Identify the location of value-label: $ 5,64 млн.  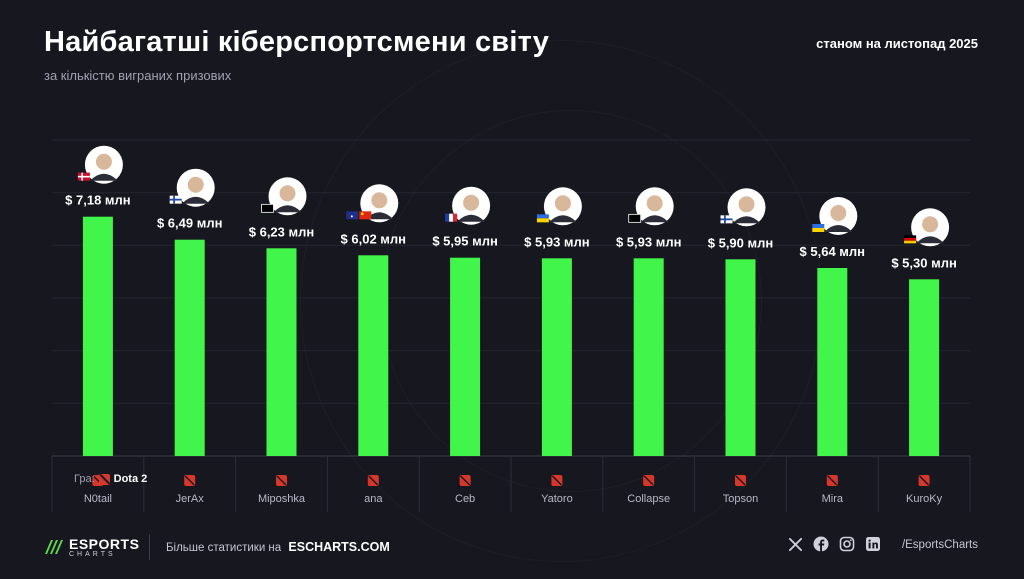
(832, 251).